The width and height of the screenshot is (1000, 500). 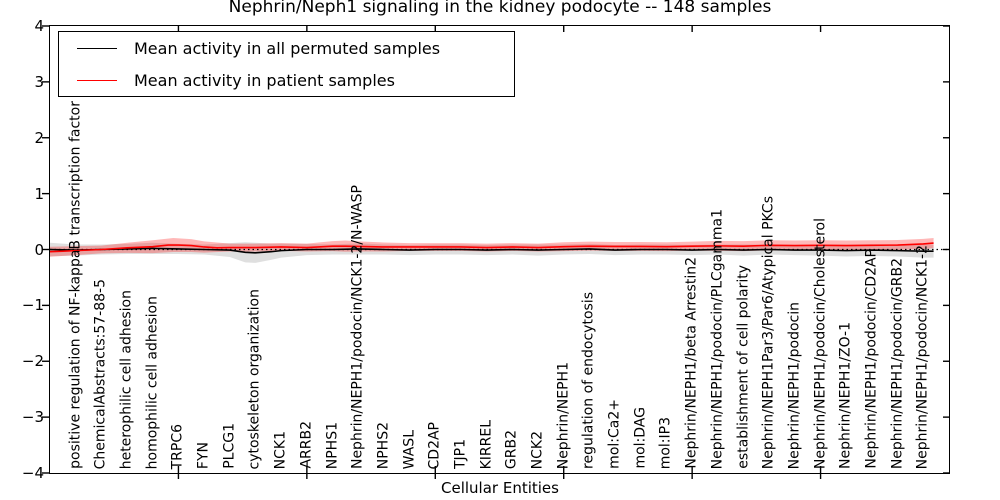 I want to click on x-tick-label: FYN, so click(x=203, y=455).